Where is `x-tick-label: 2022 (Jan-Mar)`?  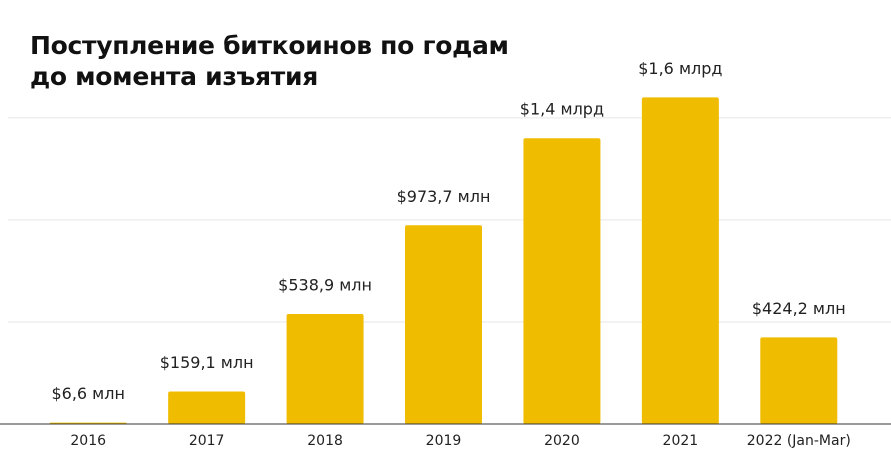 x-tick-label: 2022 (Jan-Mar) is located at coordinates (799, 441).